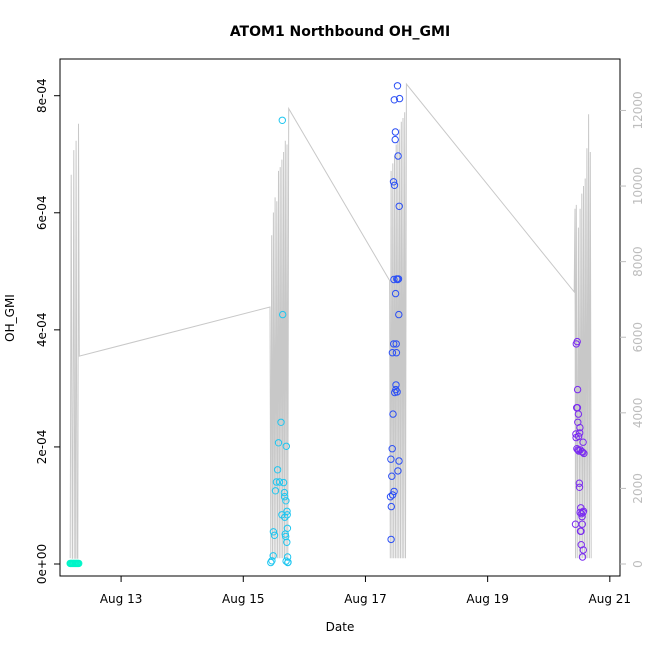  I want to click on x-axis: Aug 13 Aug 15 Aug 17 Aug 19 Aug 21, so click(366, 590).